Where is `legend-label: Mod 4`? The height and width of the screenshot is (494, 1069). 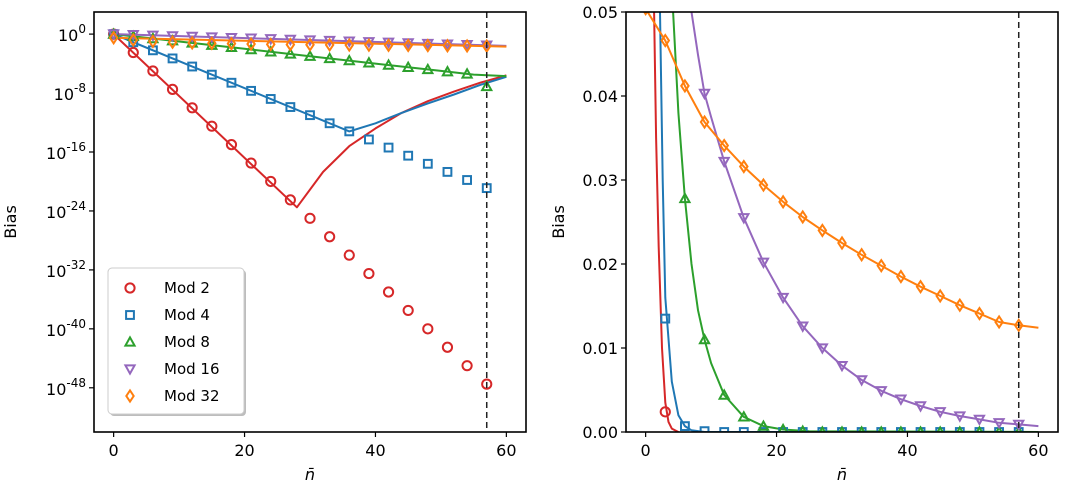
legend-label: Mod 4 is located at coordinates (187, 315).